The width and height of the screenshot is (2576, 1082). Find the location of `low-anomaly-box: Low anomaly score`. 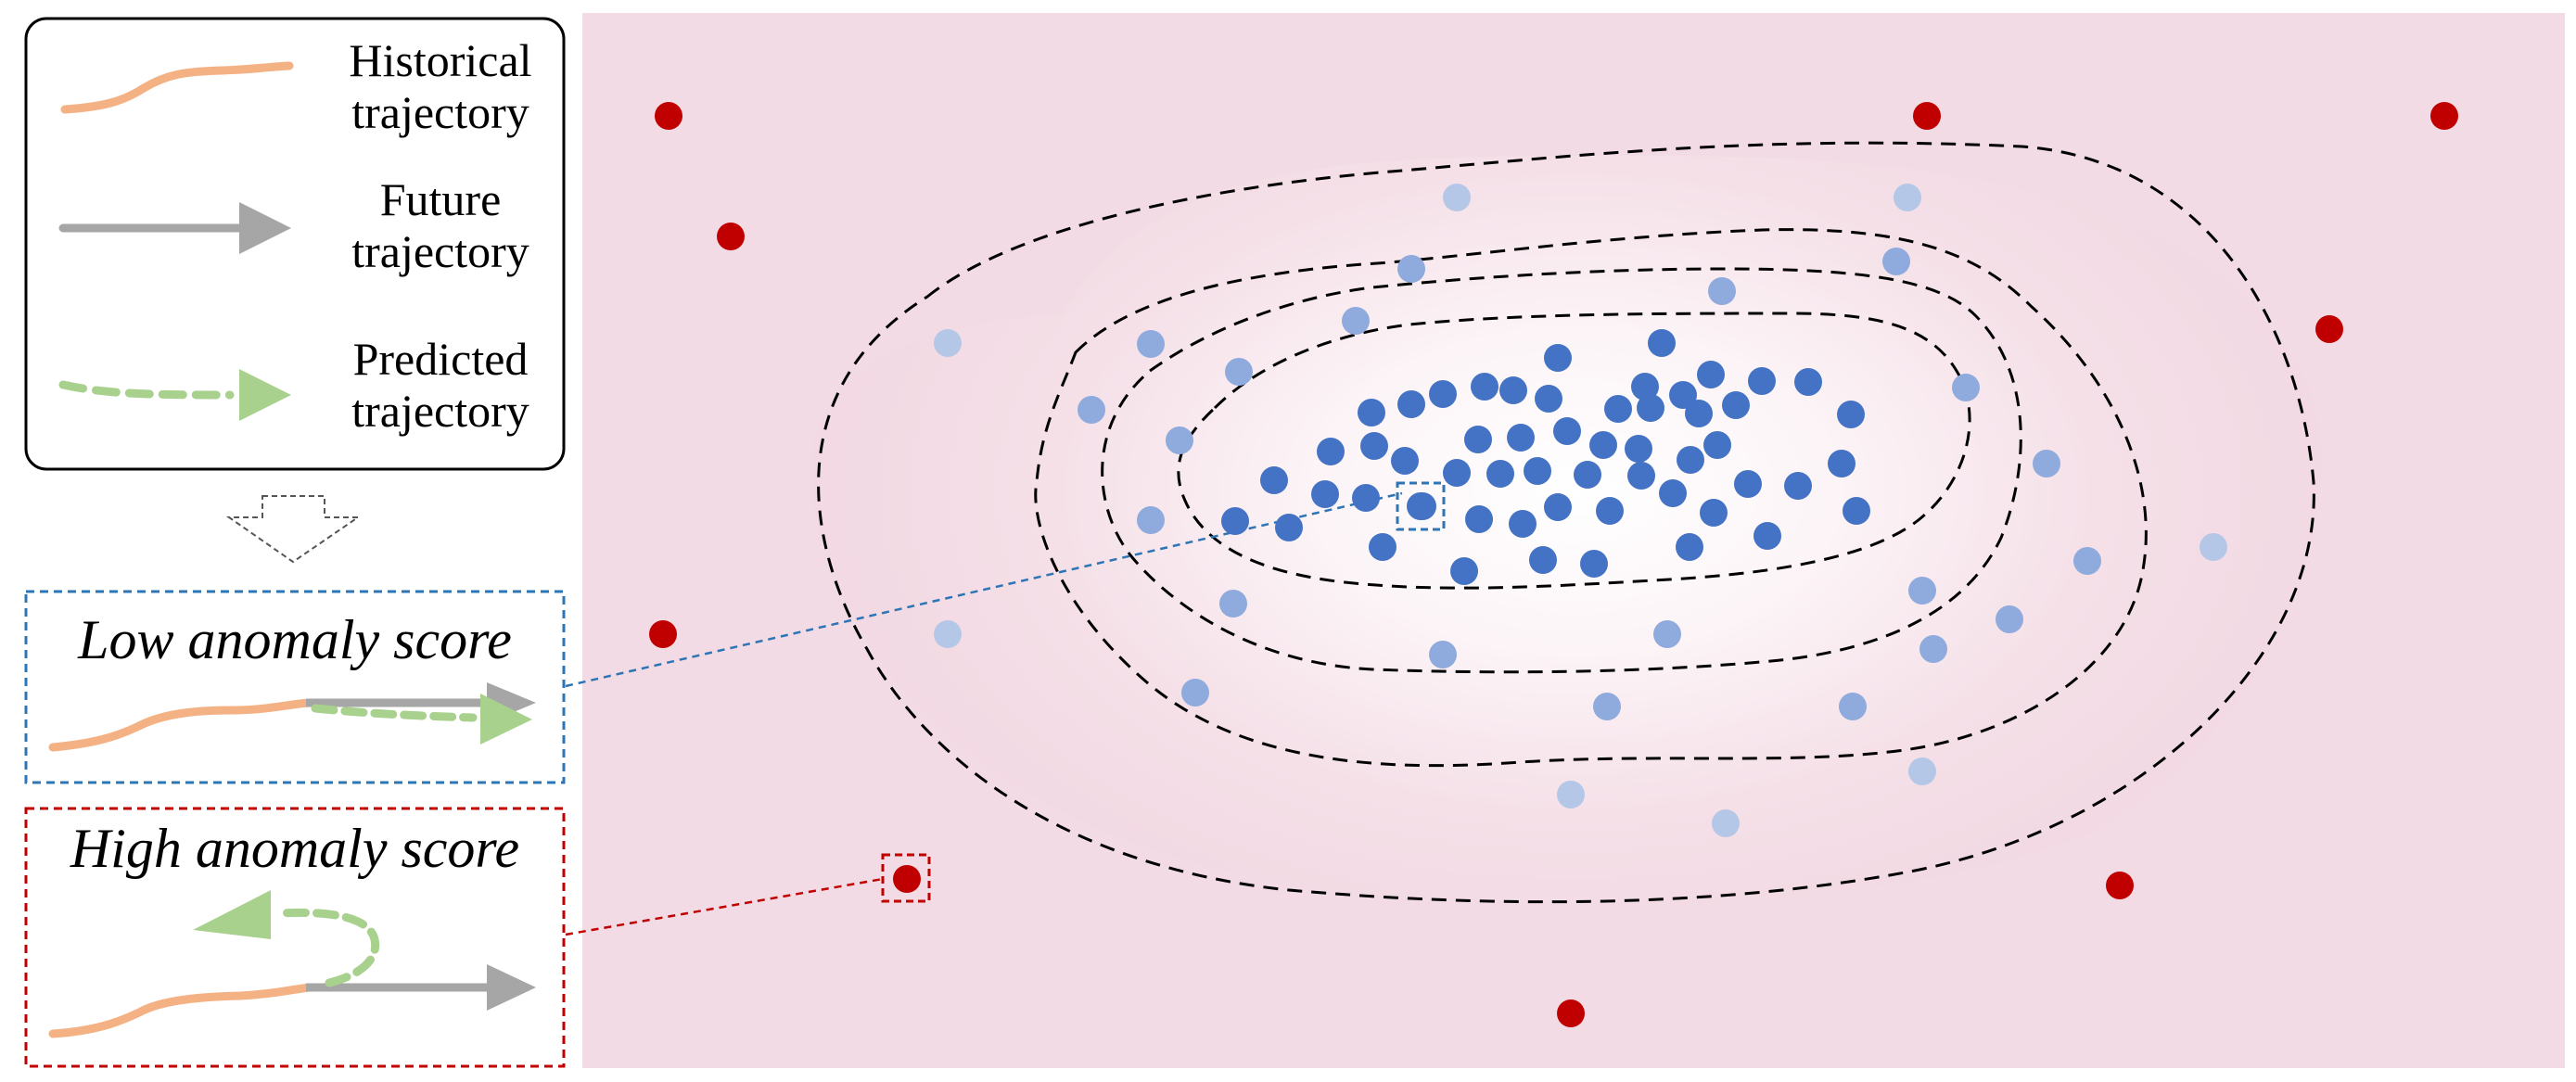

low-anomaly-box: Low anomaly score is located at coordinates (295, 687).